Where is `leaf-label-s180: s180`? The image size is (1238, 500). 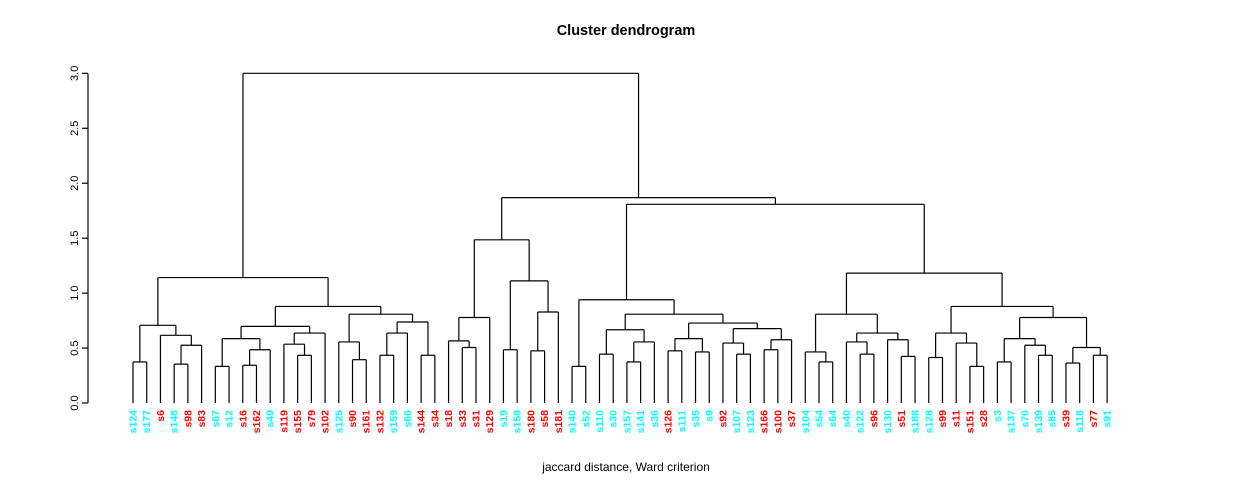 leaf-label-s180: s180 is located at coordinates (531, 422).